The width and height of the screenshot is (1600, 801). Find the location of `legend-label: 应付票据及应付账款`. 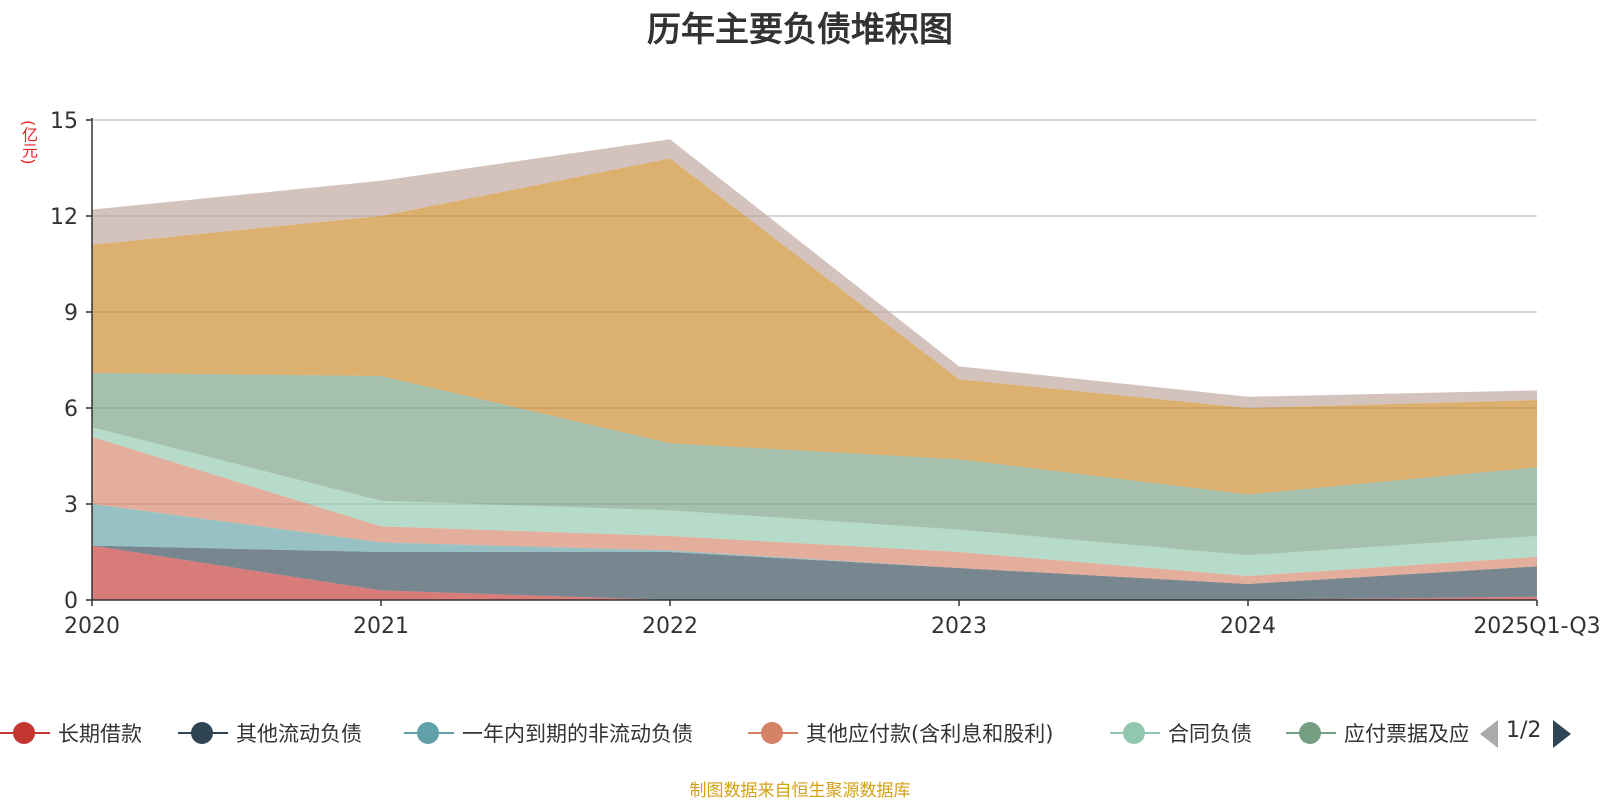

legend-label: 应付票据及应付账款 is located at coordinates (1406, 734).